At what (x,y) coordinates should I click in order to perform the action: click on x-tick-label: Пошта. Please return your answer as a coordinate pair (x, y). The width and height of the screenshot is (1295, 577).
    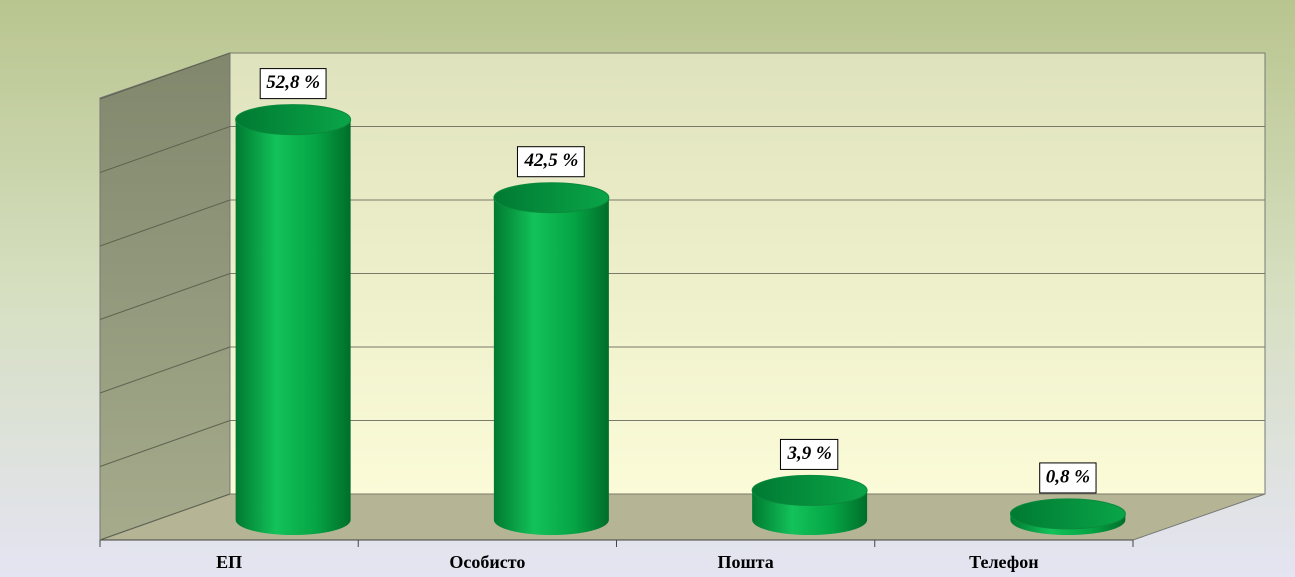
    Looking at the image, I should click on (745, 562).